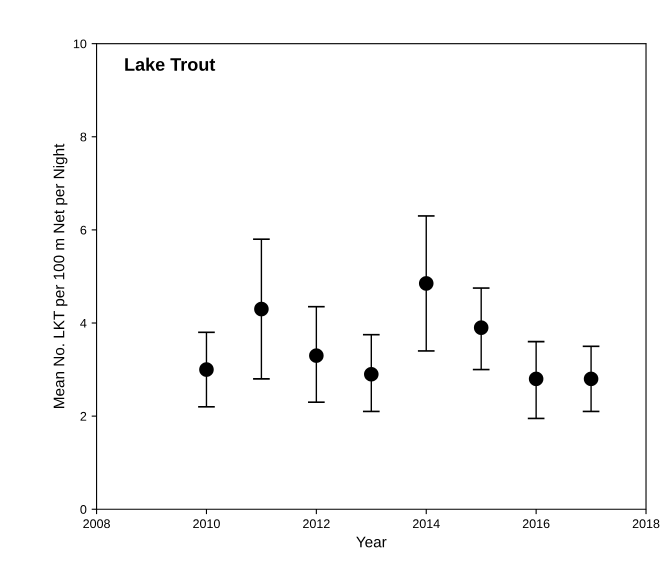 The width and height of the screenshot is (666, 582). What do you see at coordinates (60, 276) in the screenshot?
I see `y-axis-title: Mean No. LKT per 100 m Net per Night` at bounding box center [60, 276].